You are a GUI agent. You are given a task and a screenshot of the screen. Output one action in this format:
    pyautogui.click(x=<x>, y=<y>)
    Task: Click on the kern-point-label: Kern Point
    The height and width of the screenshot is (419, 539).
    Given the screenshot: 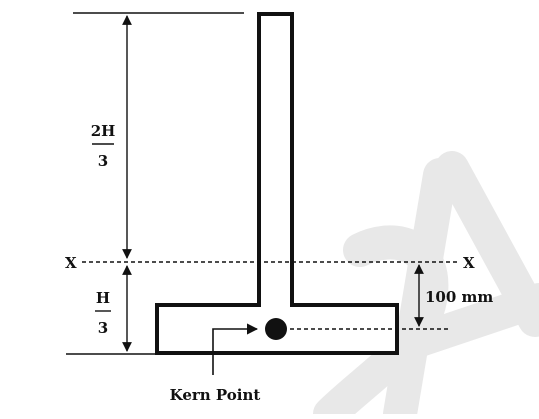 What is the action you would take?
    pyautogui.click(x=215, y=395)
    